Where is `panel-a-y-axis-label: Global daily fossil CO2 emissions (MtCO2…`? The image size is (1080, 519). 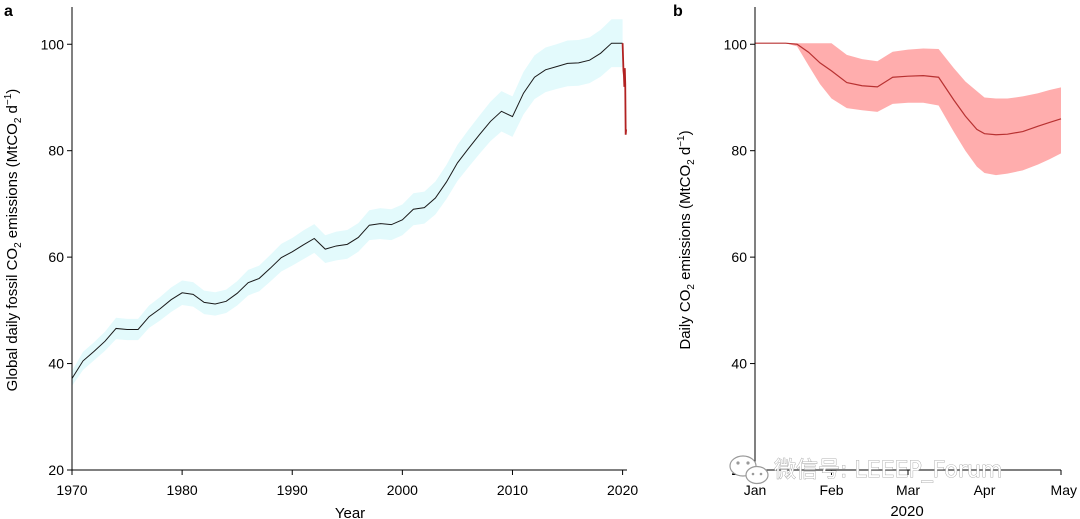 panel-a-y-axis-label: Global daily fossil CO2 emissions (MtCO2… is located at coordinates (13, 240).